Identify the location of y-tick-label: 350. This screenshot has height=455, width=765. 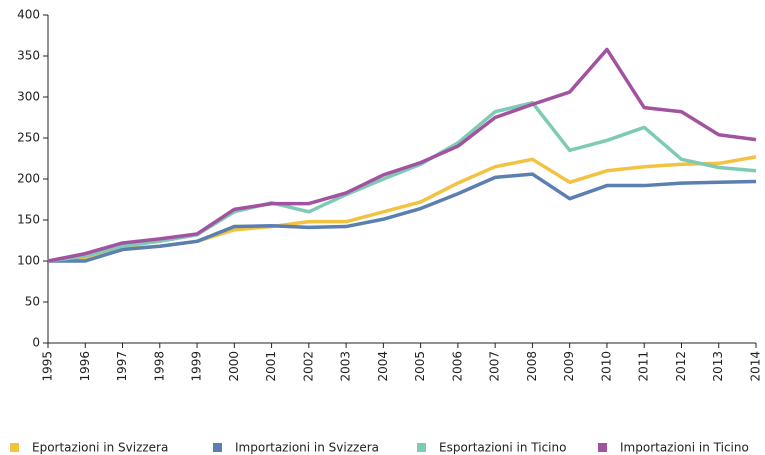
(28, 56).